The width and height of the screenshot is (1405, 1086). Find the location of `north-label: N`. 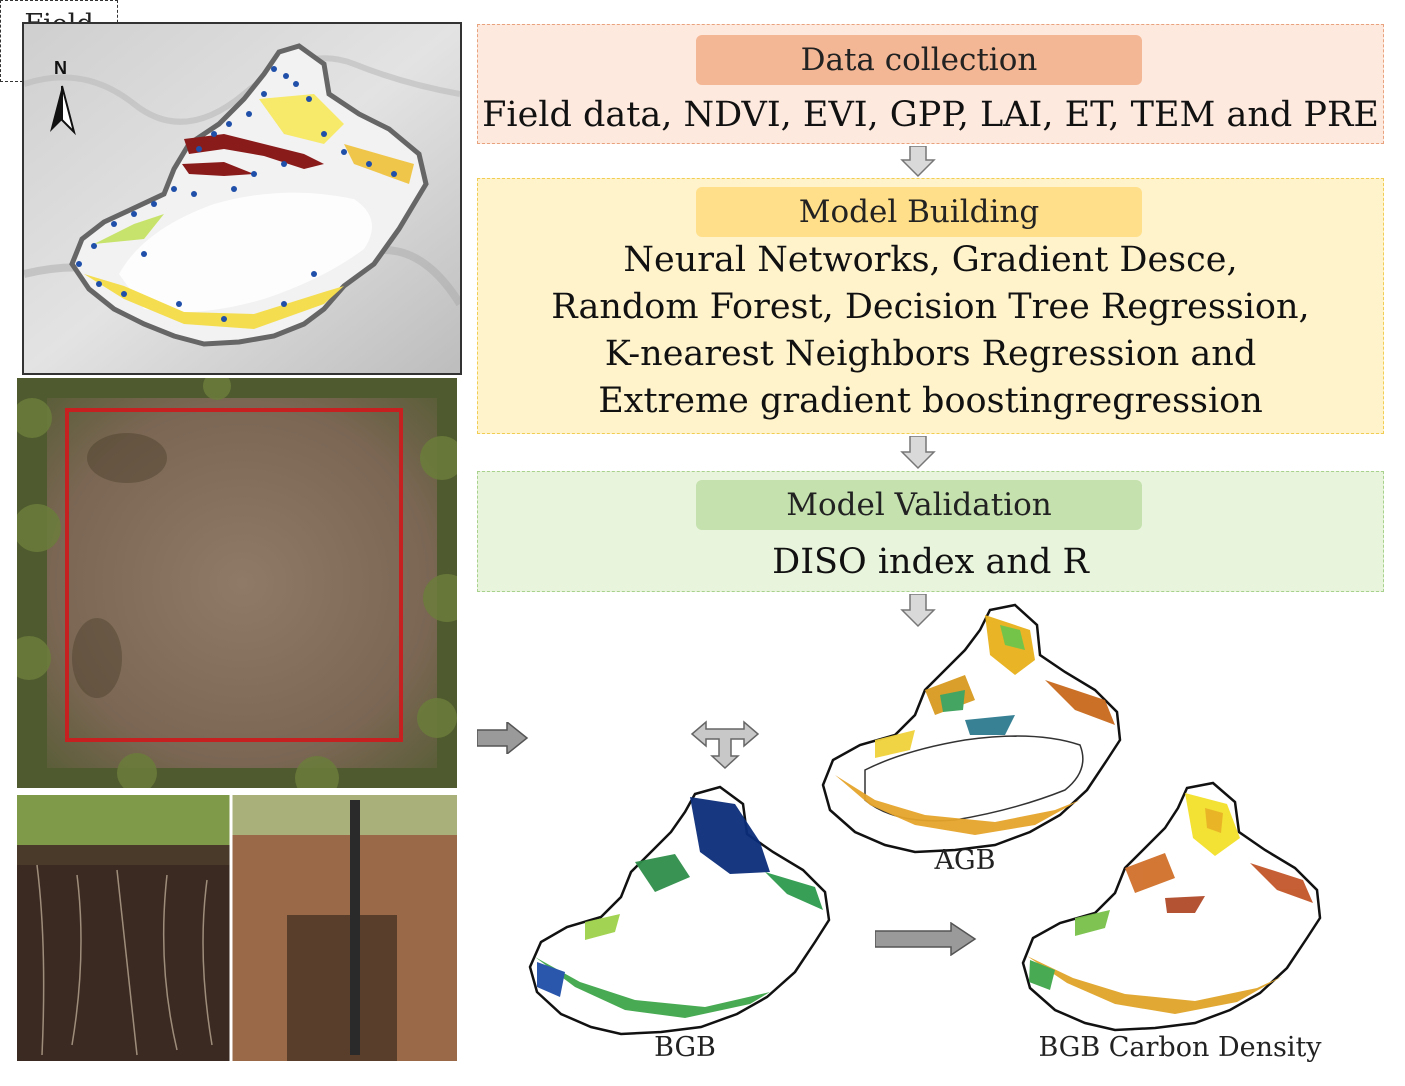

north-label: N is located at coordinates (60, 68).